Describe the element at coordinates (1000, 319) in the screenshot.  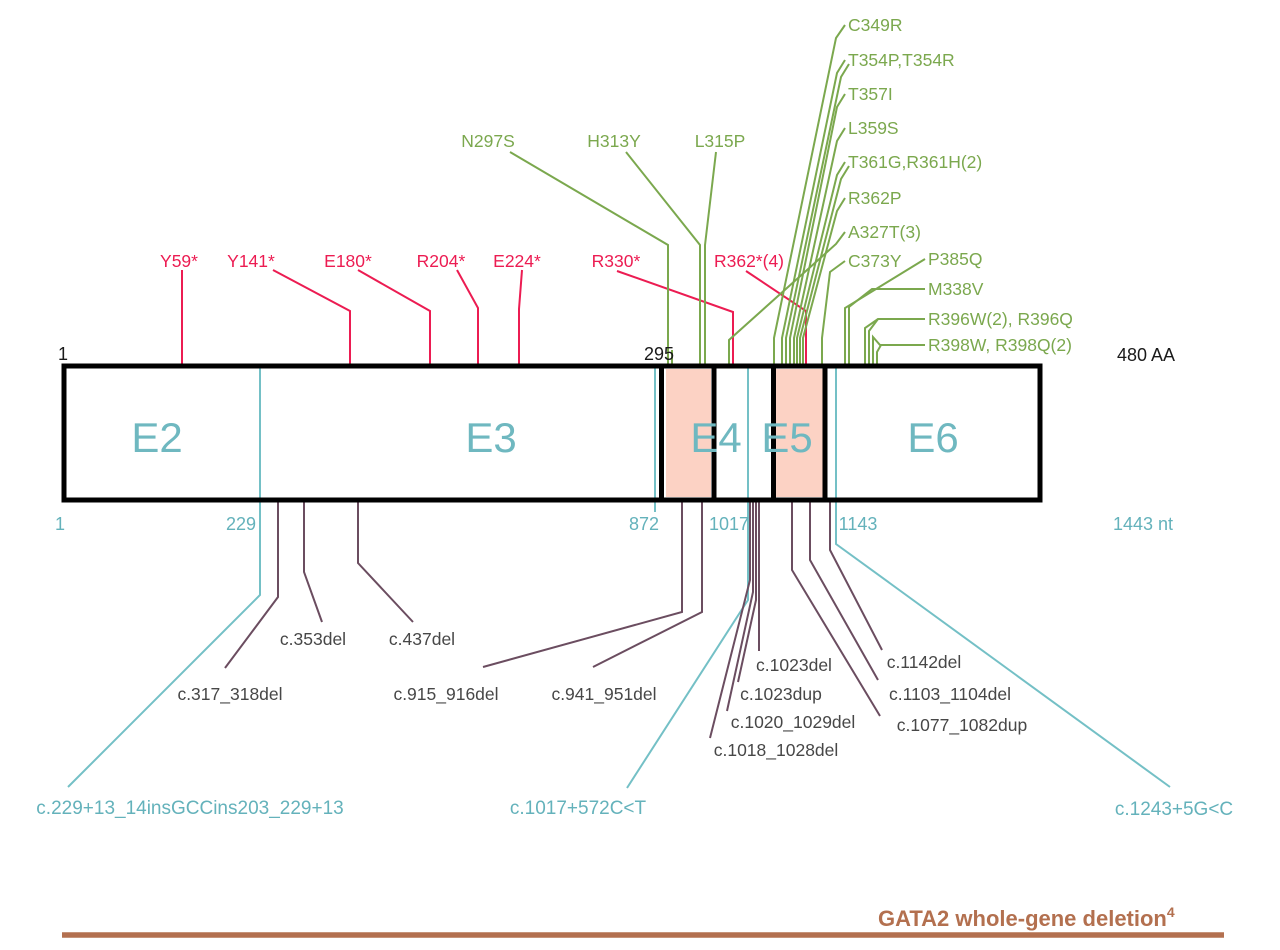
I see `label-missense-r396: R396W(2), R396Q` at that location.